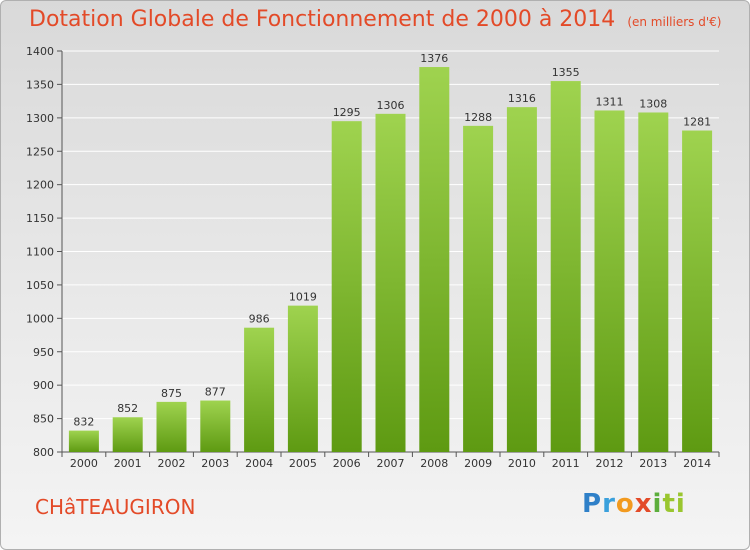 The height and width of the screenshot is (550, 750). Describe the element at coordinates (215, 392) in the screenshot. I see `bar-value-label: 877` at that location.